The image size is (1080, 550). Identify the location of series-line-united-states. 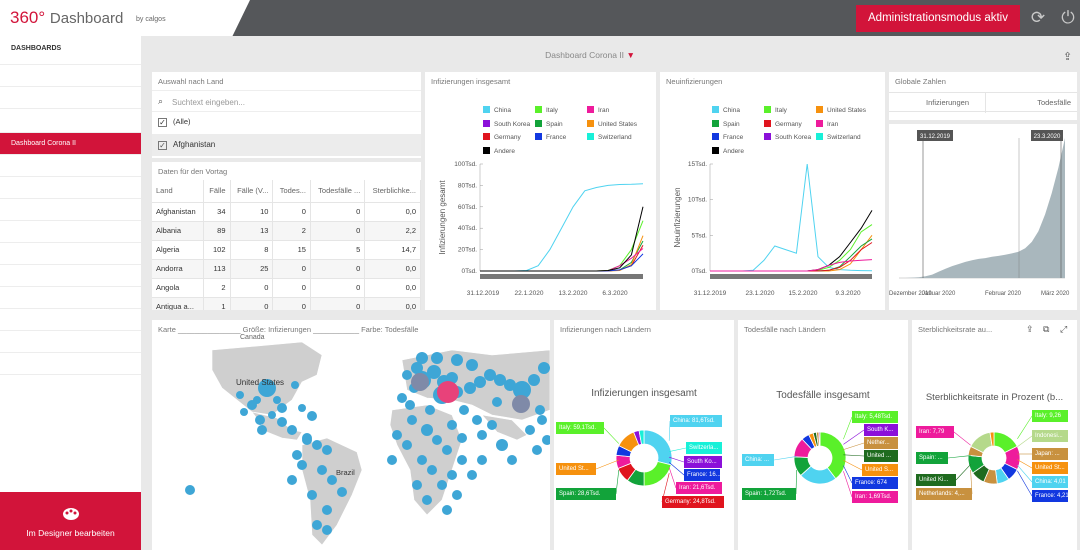
(791, 253).